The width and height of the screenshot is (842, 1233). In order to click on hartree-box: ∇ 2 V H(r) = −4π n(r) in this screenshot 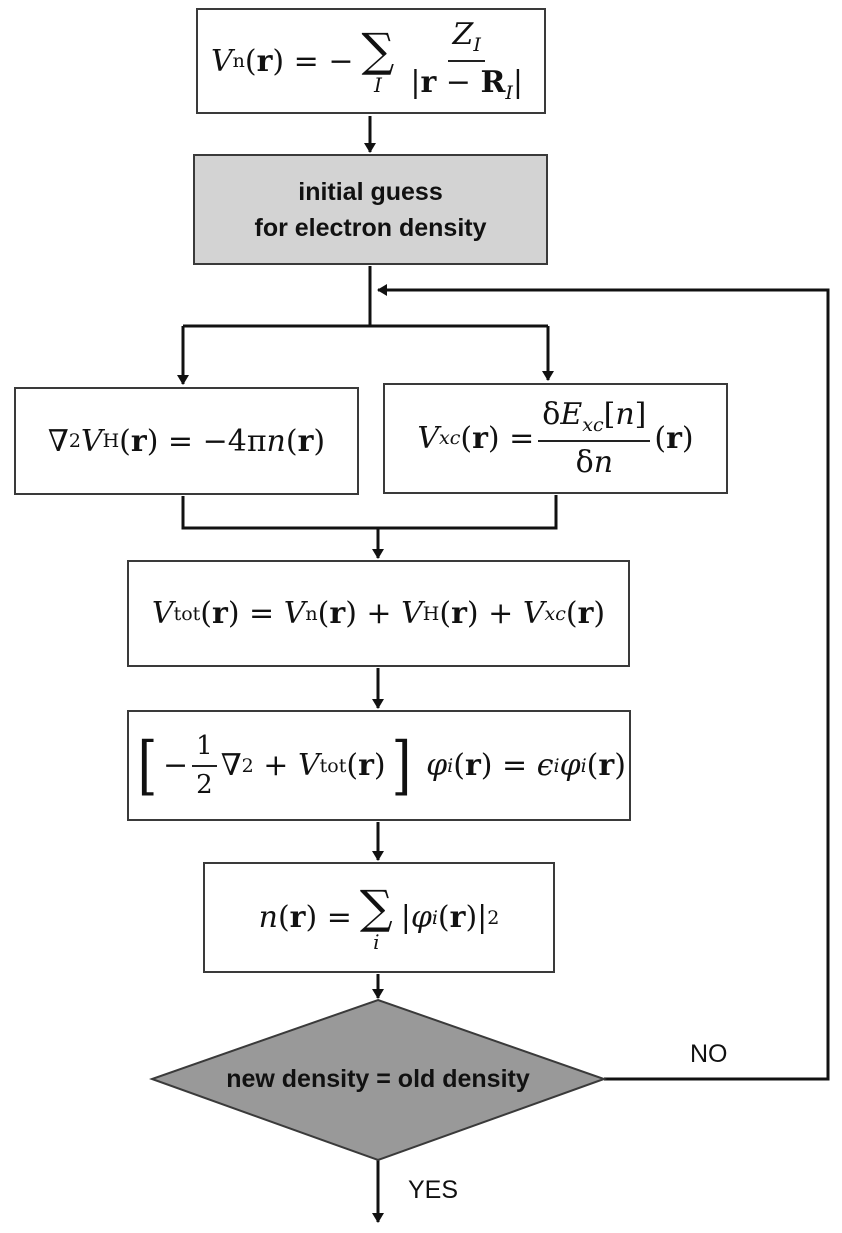, I will do `click(186, 441)`.